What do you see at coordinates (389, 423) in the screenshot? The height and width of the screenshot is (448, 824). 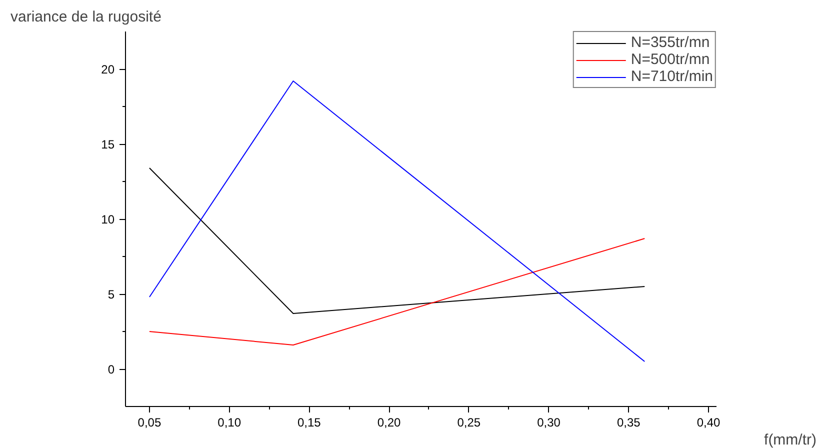 I see `x-tick-label: 0,20` at bounding box center [389, 423].